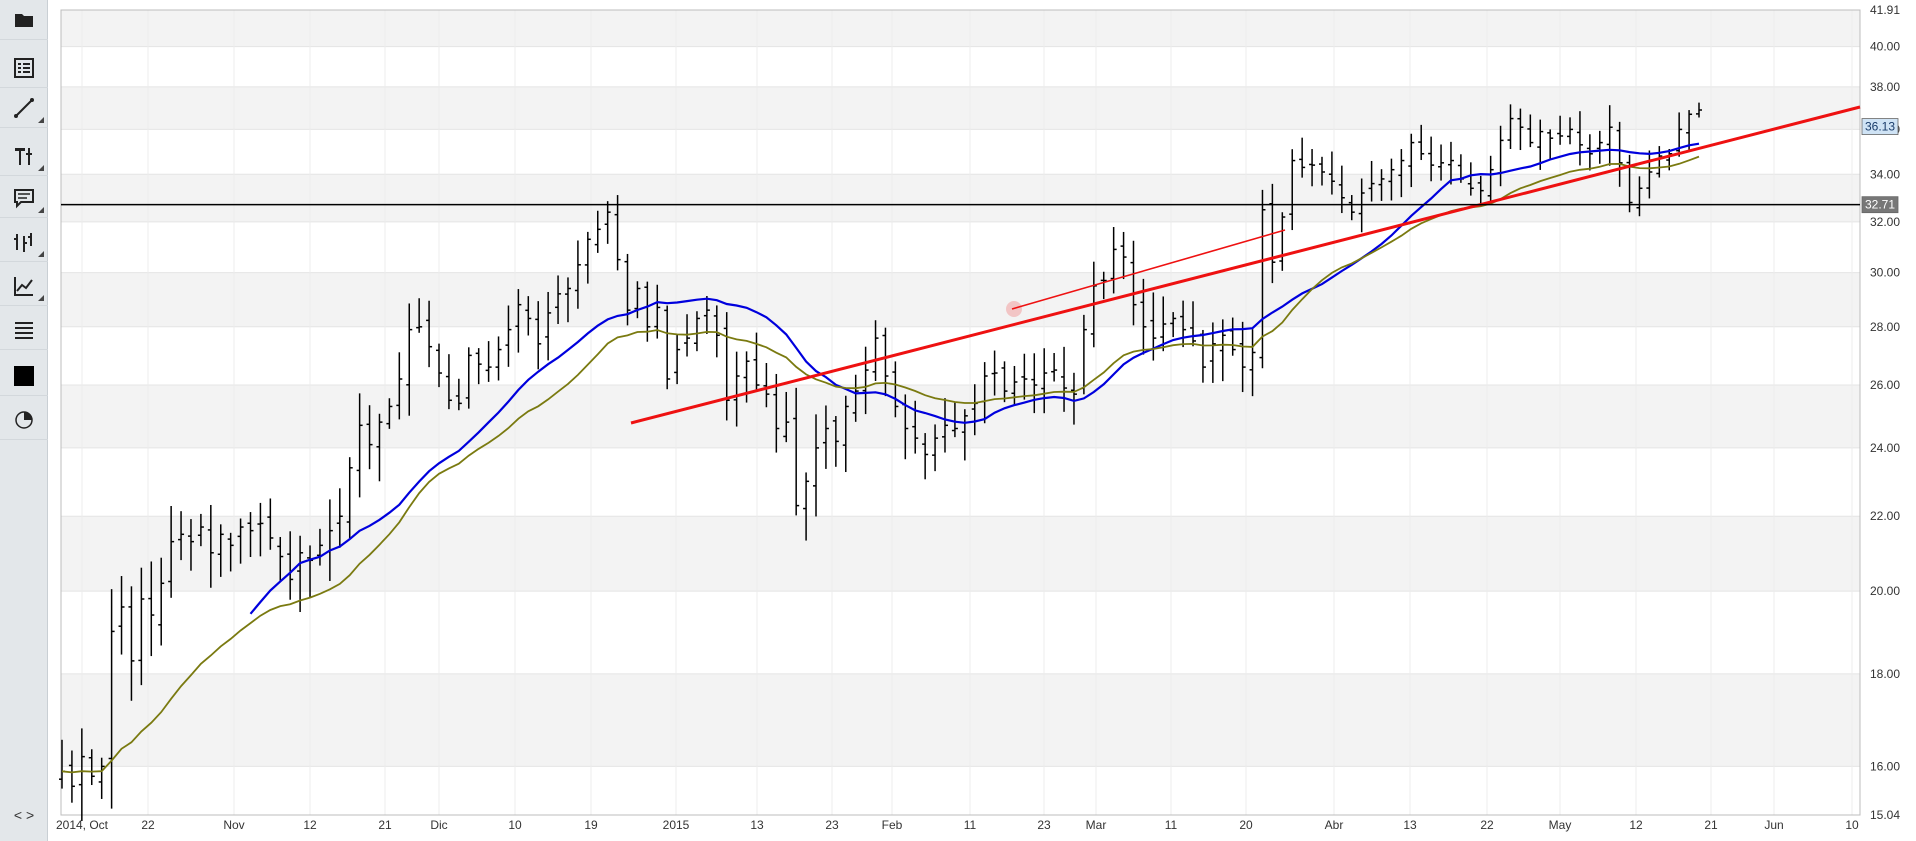 The width and height of the screenshot is (1916, 841). I want to click on x-tick-label: Feb, so click(892, 825).